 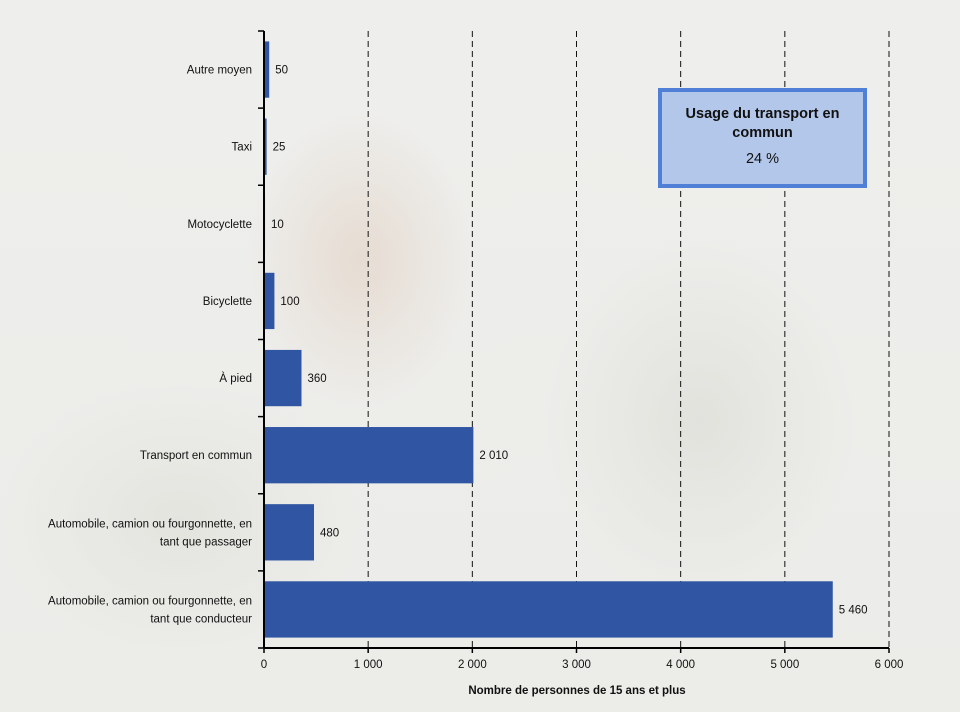 I want to click on value-label-7: 5 460, so click(x=853, y=610).